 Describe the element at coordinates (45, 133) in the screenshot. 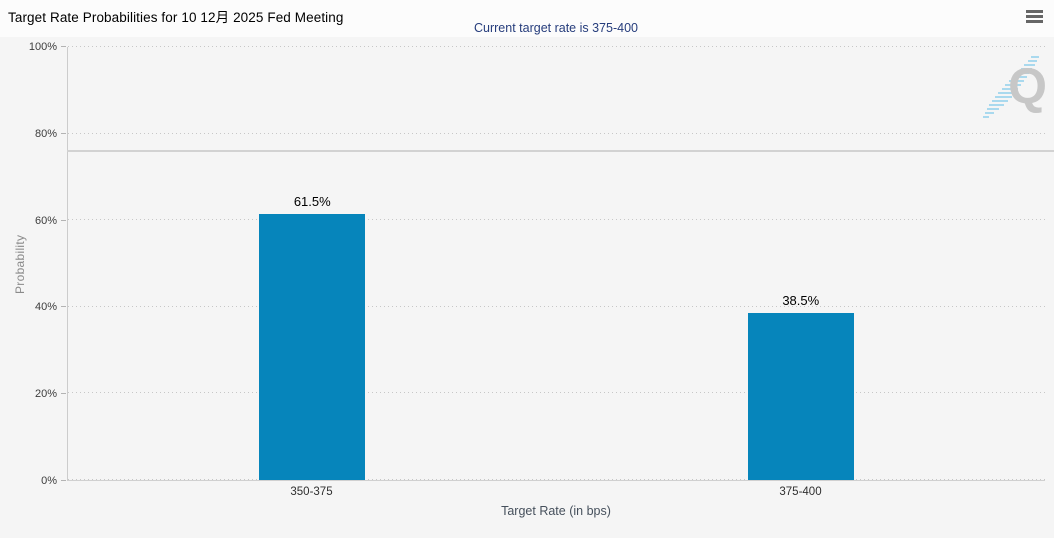

I see `y-tick-label: 80%` at that location.